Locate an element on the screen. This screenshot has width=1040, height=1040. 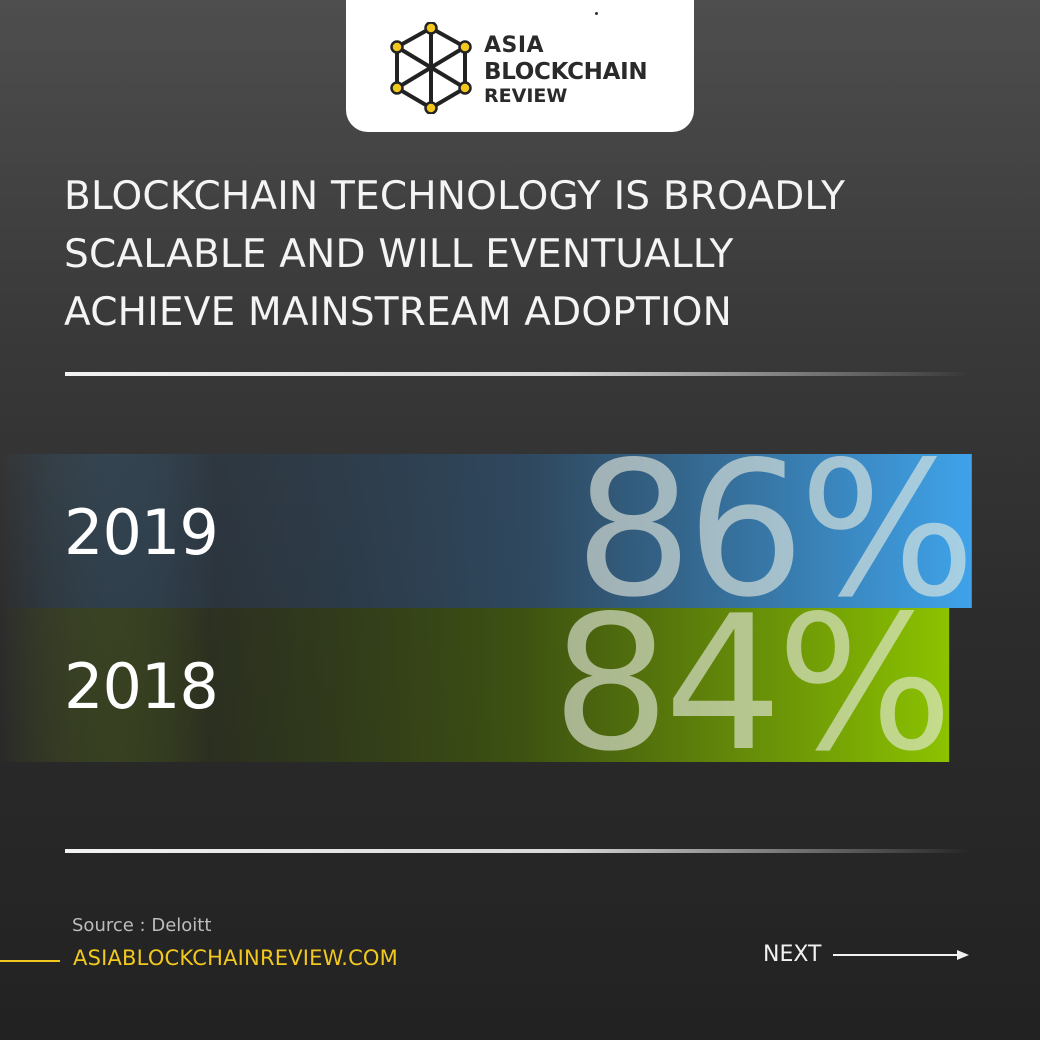
source-note: Source : Deloitt is located at coordinates (142, 925).